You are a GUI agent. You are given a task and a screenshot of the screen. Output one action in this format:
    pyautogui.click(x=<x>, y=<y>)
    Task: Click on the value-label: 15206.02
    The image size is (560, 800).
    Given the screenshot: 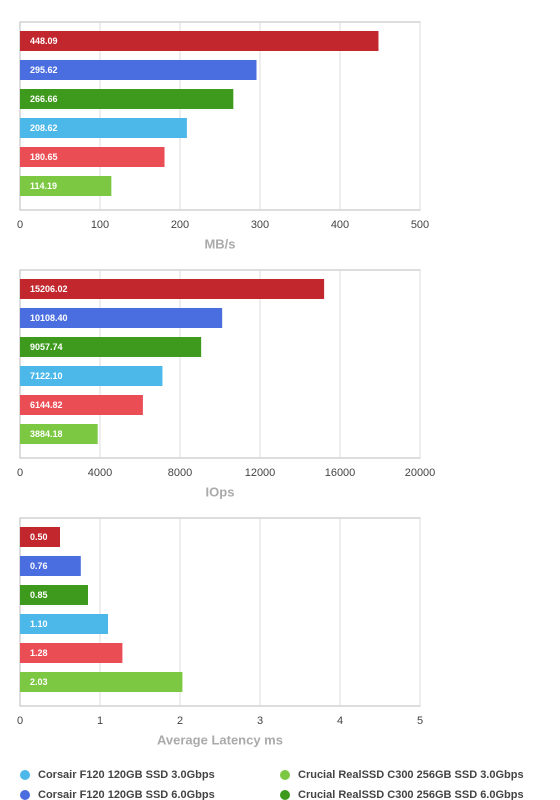 What is the action you would take?
    pyautogui.click(x=49, y=289)
    